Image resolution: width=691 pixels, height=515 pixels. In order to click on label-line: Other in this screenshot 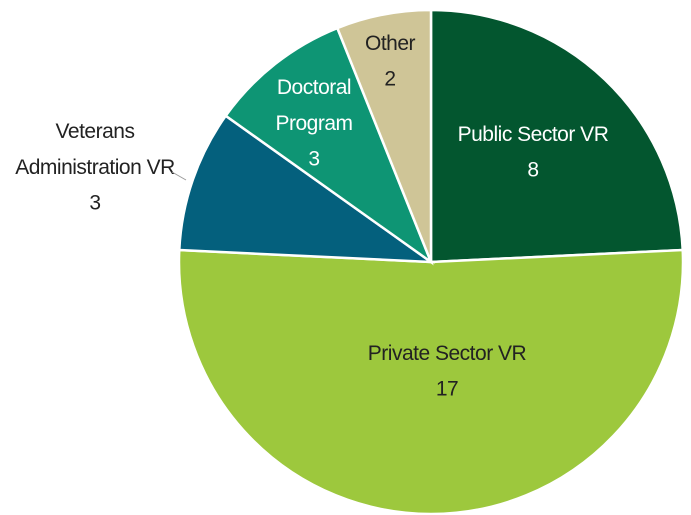, I will do `click(390, 43)`.